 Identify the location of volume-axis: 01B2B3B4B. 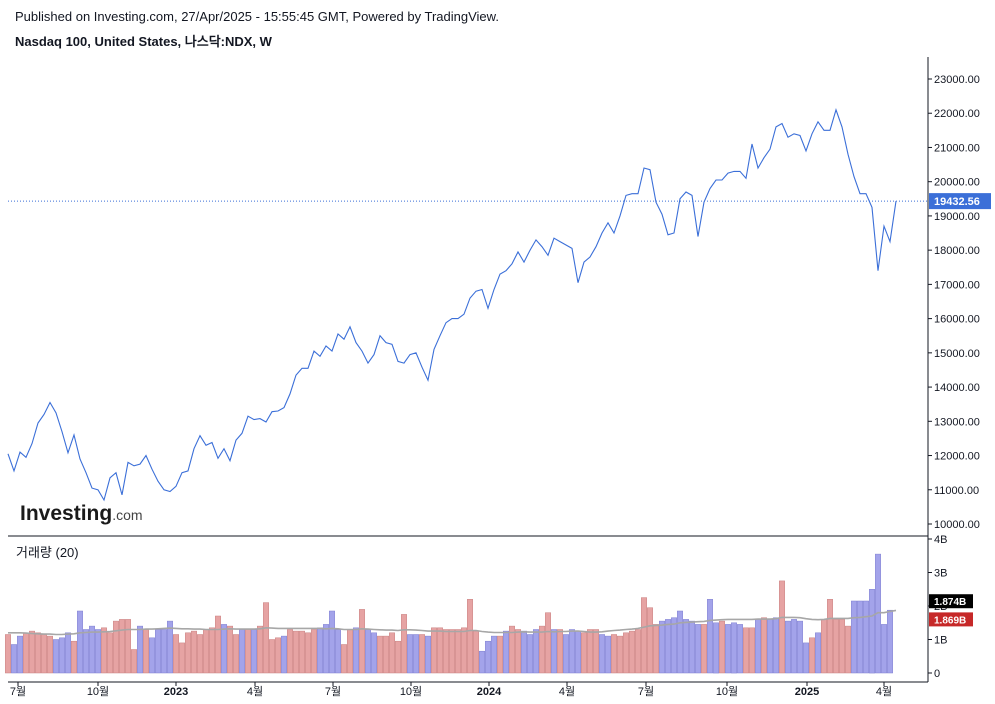
(937, 607).